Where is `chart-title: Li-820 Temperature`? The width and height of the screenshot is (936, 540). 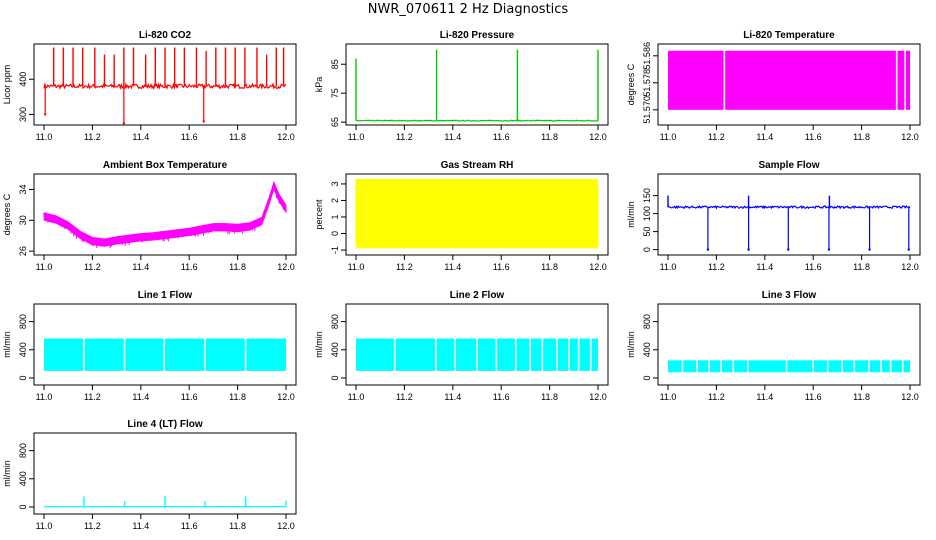
chart-title: Li-820 Temperature is located at coordinates (789, 35).